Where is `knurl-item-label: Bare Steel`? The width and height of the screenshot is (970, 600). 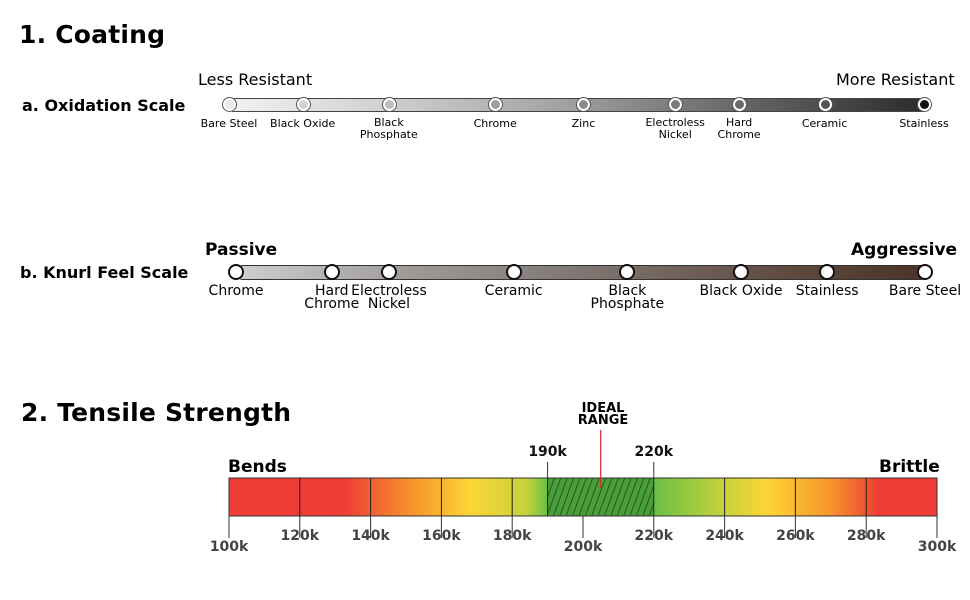
knurl-item-label: Bare Steel is located at coordinates (925, 291).